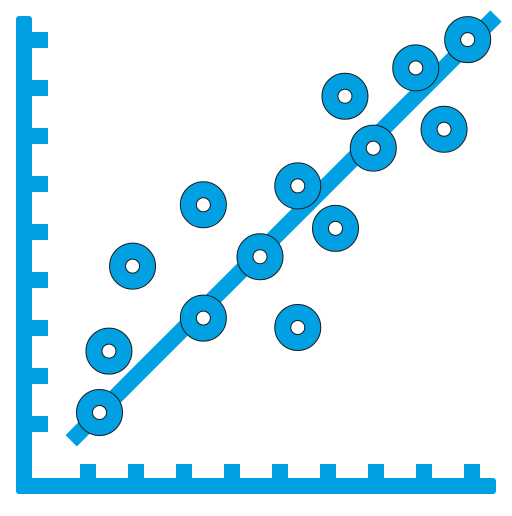 The image size is (512, 516). Describe the element at coordinates (256, 486) in the screenshot. I see `x-axis-line` at that location.